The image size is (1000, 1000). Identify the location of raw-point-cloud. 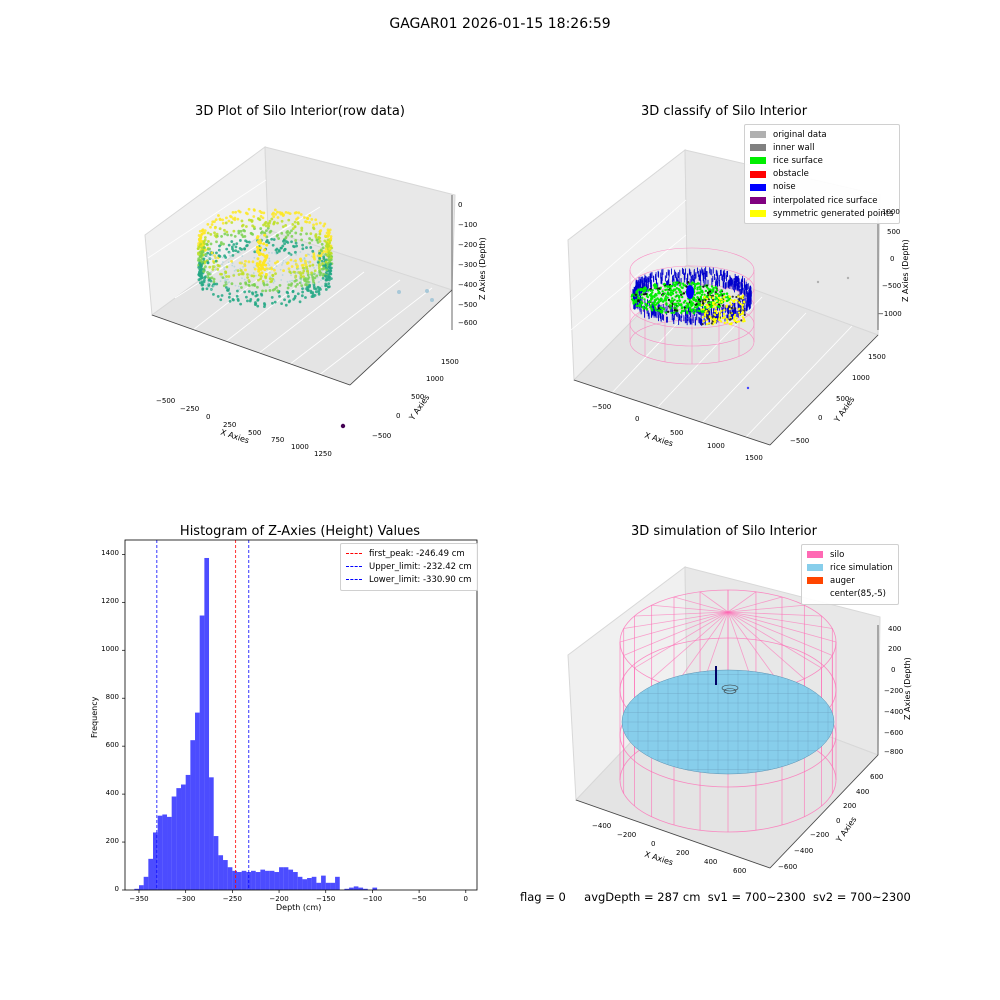
(265, 258).